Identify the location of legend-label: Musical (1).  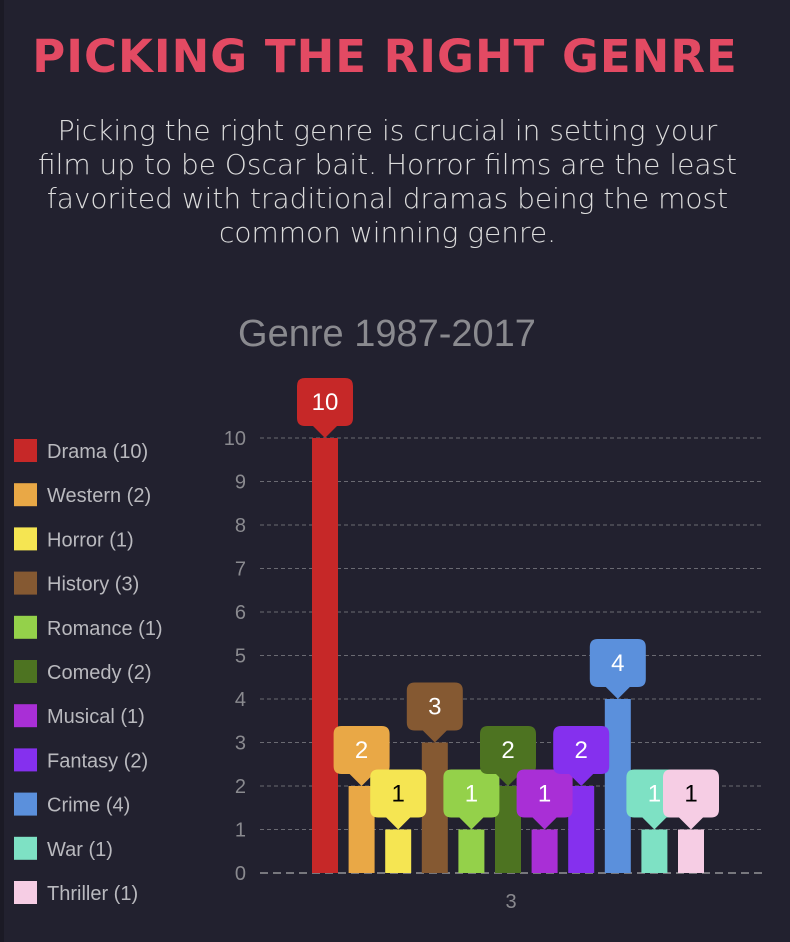
(96, 717).